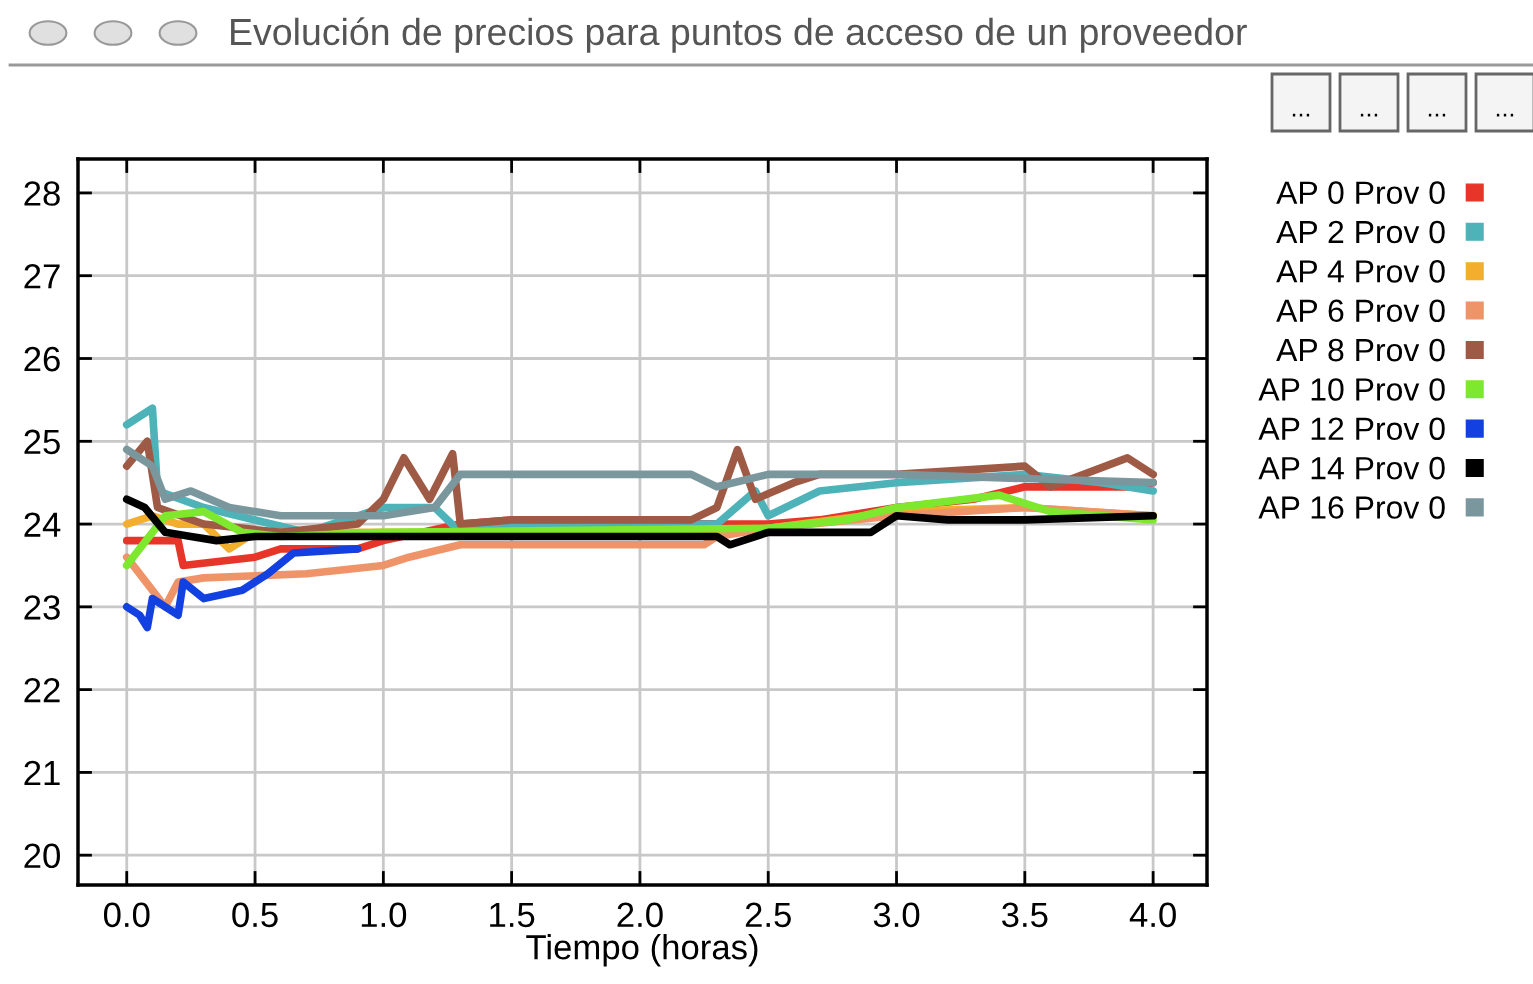 The image size is (1533, 984). Describe the element at coordinates (1360, 350) in the screenshot. I see `legend-label: AP 8 Prov 0` at that location.